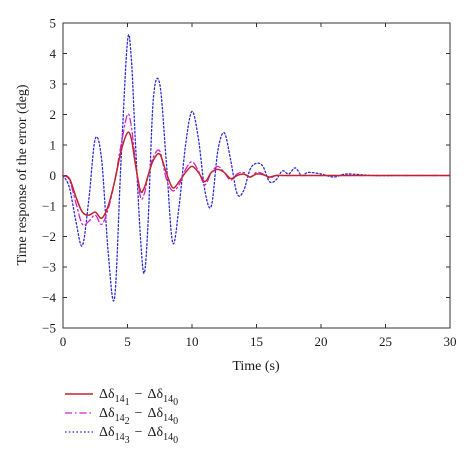  I want to click on x-axis-label: Time (s), so click(256, 366).